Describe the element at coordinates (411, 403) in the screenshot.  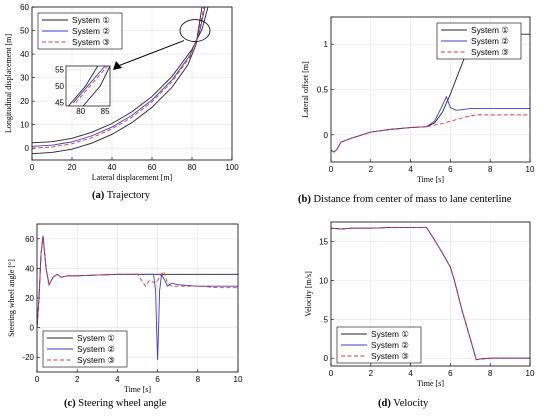
I see `caption-text: Velocity` at that location.